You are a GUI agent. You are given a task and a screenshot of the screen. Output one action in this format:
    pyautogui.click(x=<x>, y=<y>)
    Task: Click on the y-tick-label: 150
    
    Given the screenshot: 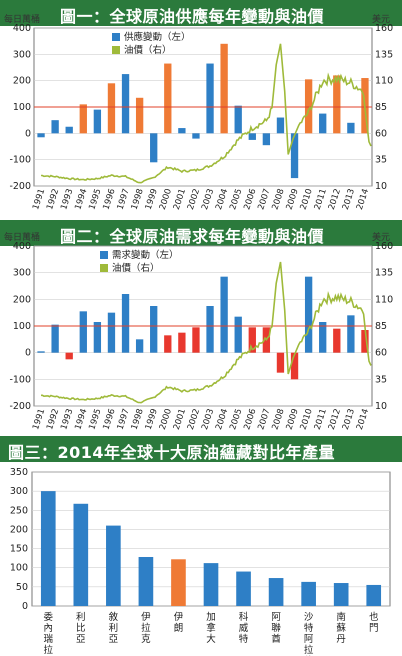 What is the action you would take?
    pyautogui.click(x=19, y=549)
    